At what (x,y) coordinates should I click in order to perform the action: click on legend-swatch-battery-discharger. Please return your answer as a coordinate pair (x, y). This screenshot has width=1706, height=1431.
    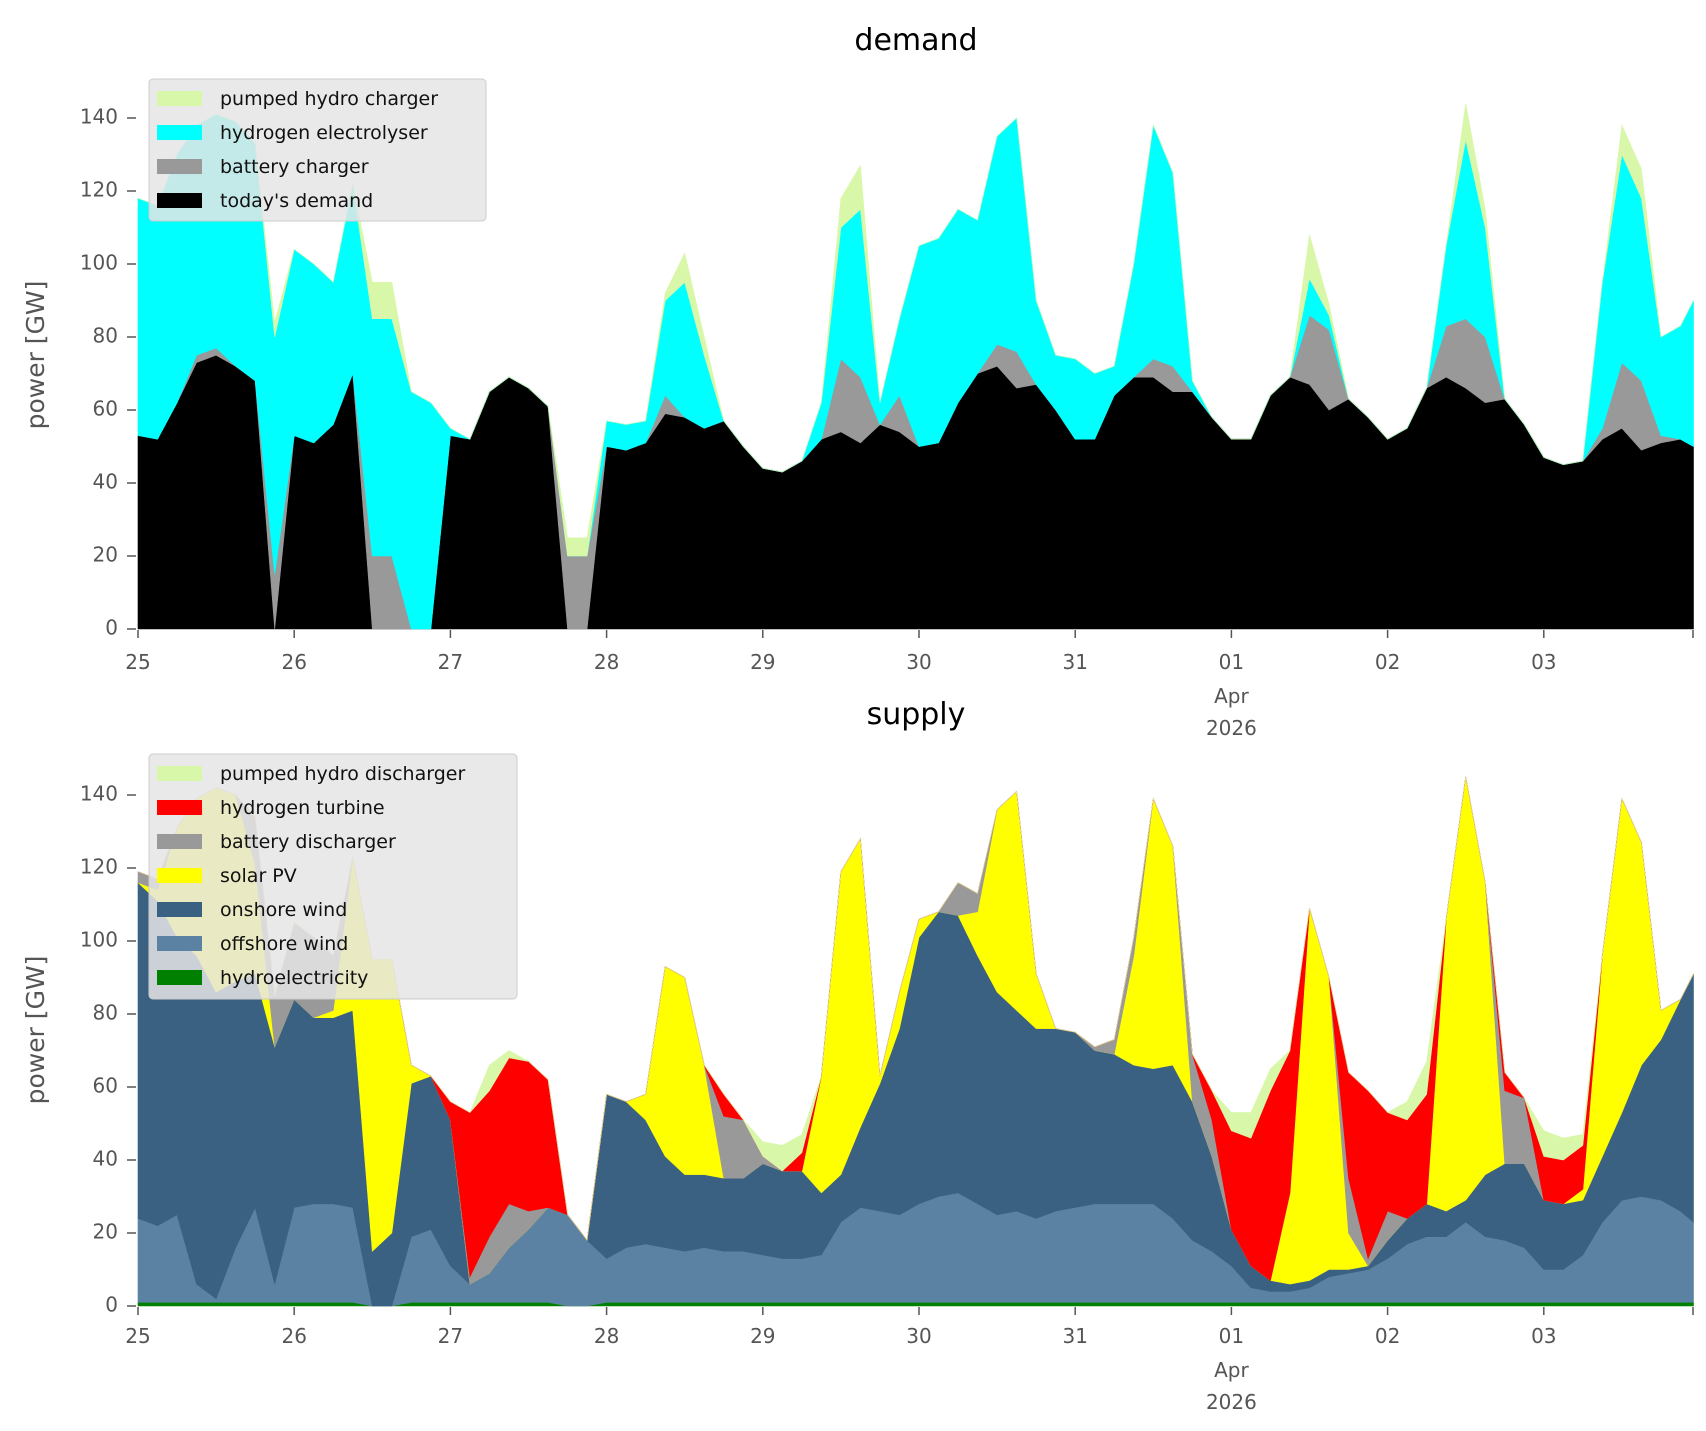
    Looking at the image, I should click on (179, 841).